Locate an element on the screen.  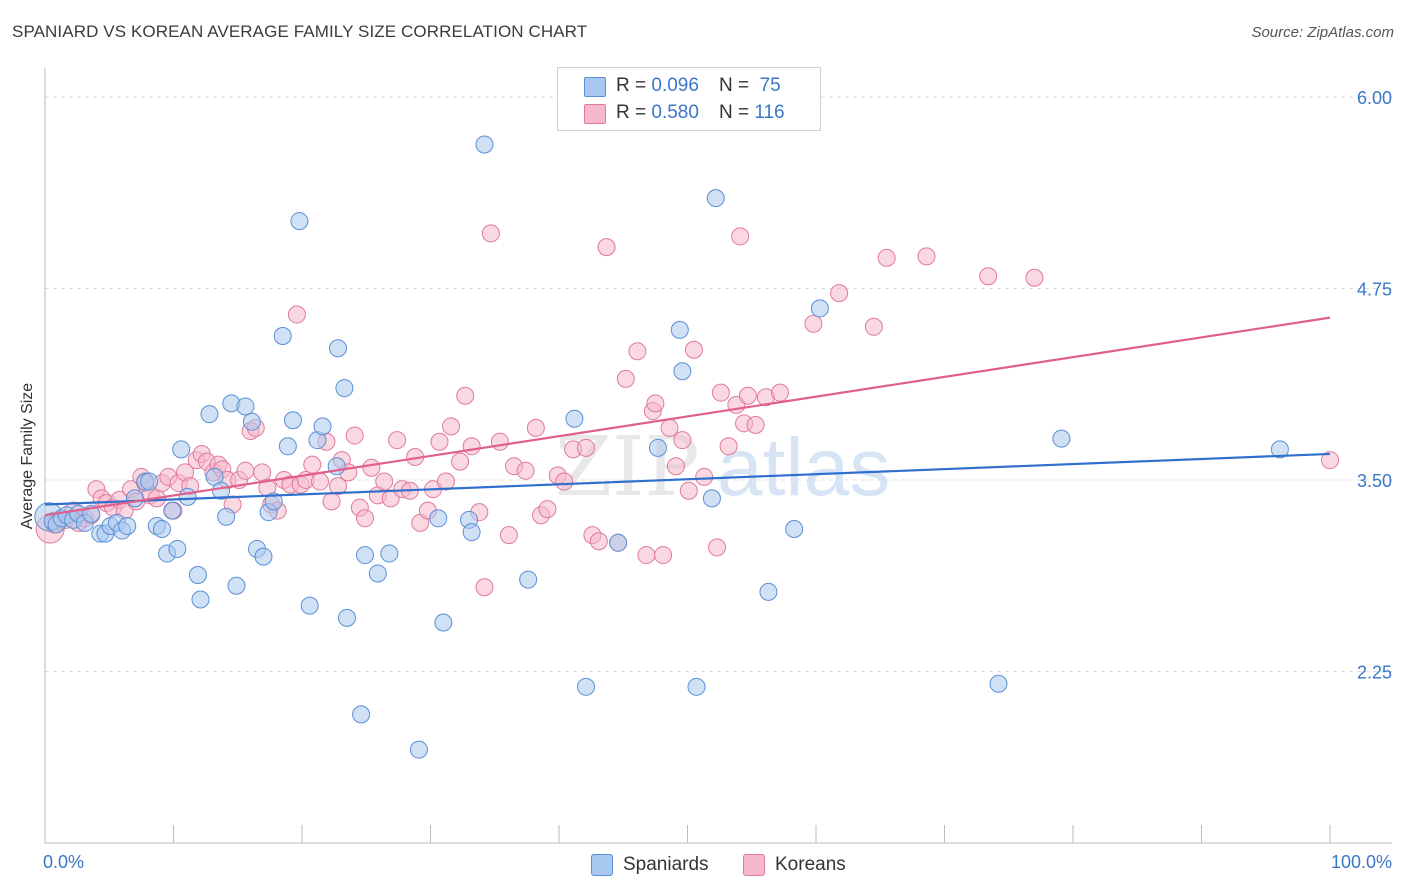
chart-source: Source: ZipAtlas.com is located at coordinates (1322, 32).